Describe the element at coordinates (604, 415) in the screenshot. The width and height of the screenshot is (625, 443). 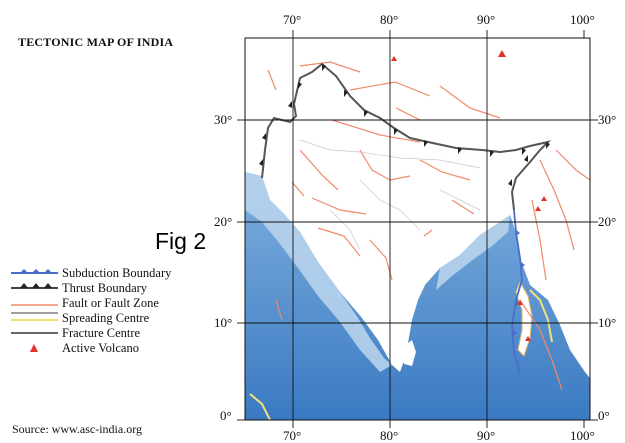
I see `lat-label-right-0: 0°` at that location.